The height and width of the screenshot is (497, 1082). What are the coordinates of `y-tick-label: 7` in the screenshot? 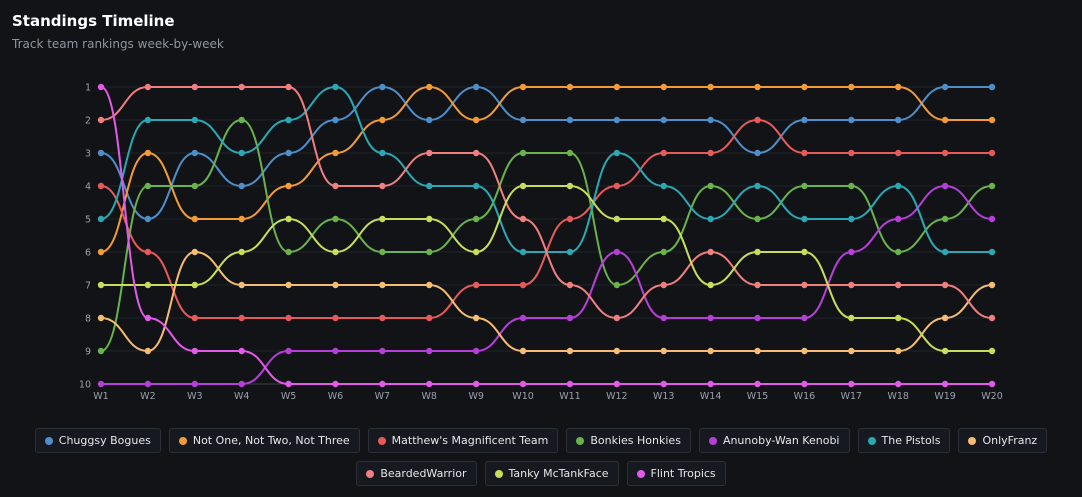 It's located at (88, 286).